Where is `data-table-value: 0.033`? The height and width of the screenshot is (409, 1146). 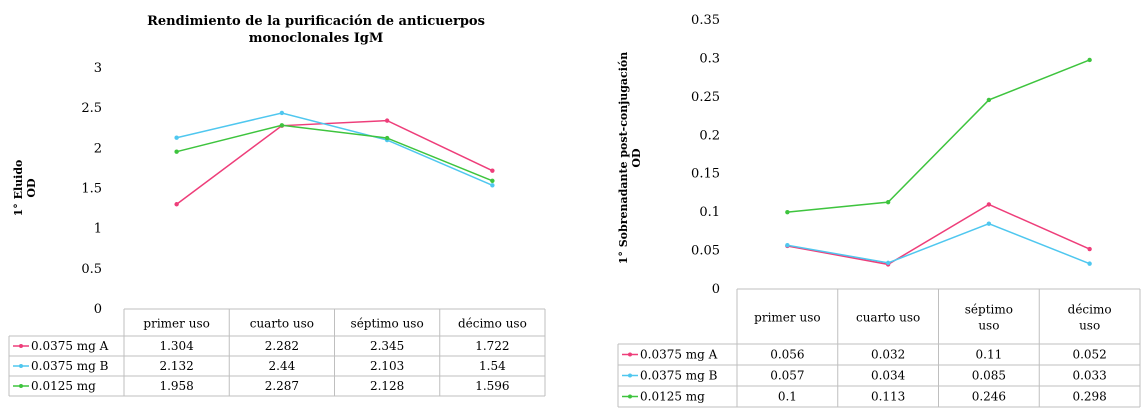 data-table-value: 0.033 is located at coordinates (1089, 376).